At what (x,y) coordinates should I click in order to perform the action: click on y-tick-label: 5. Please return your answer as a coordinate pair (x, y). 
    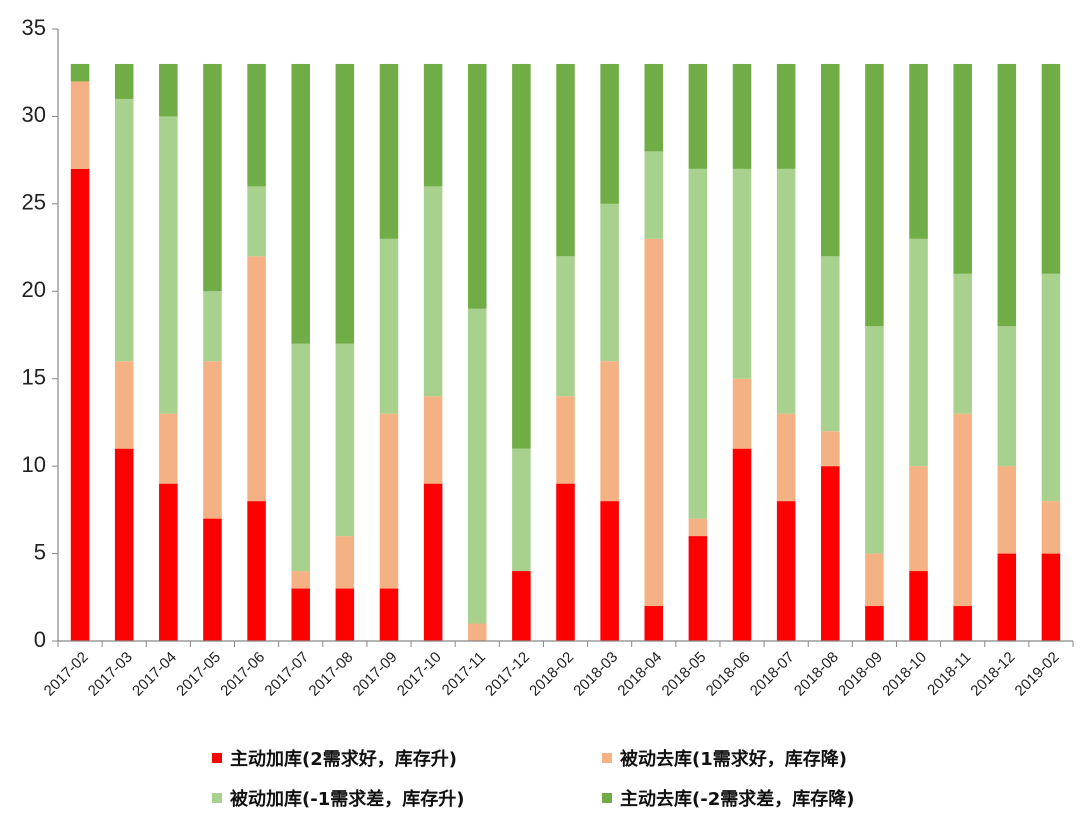
    Looking at the image, I should click on (40, 551).